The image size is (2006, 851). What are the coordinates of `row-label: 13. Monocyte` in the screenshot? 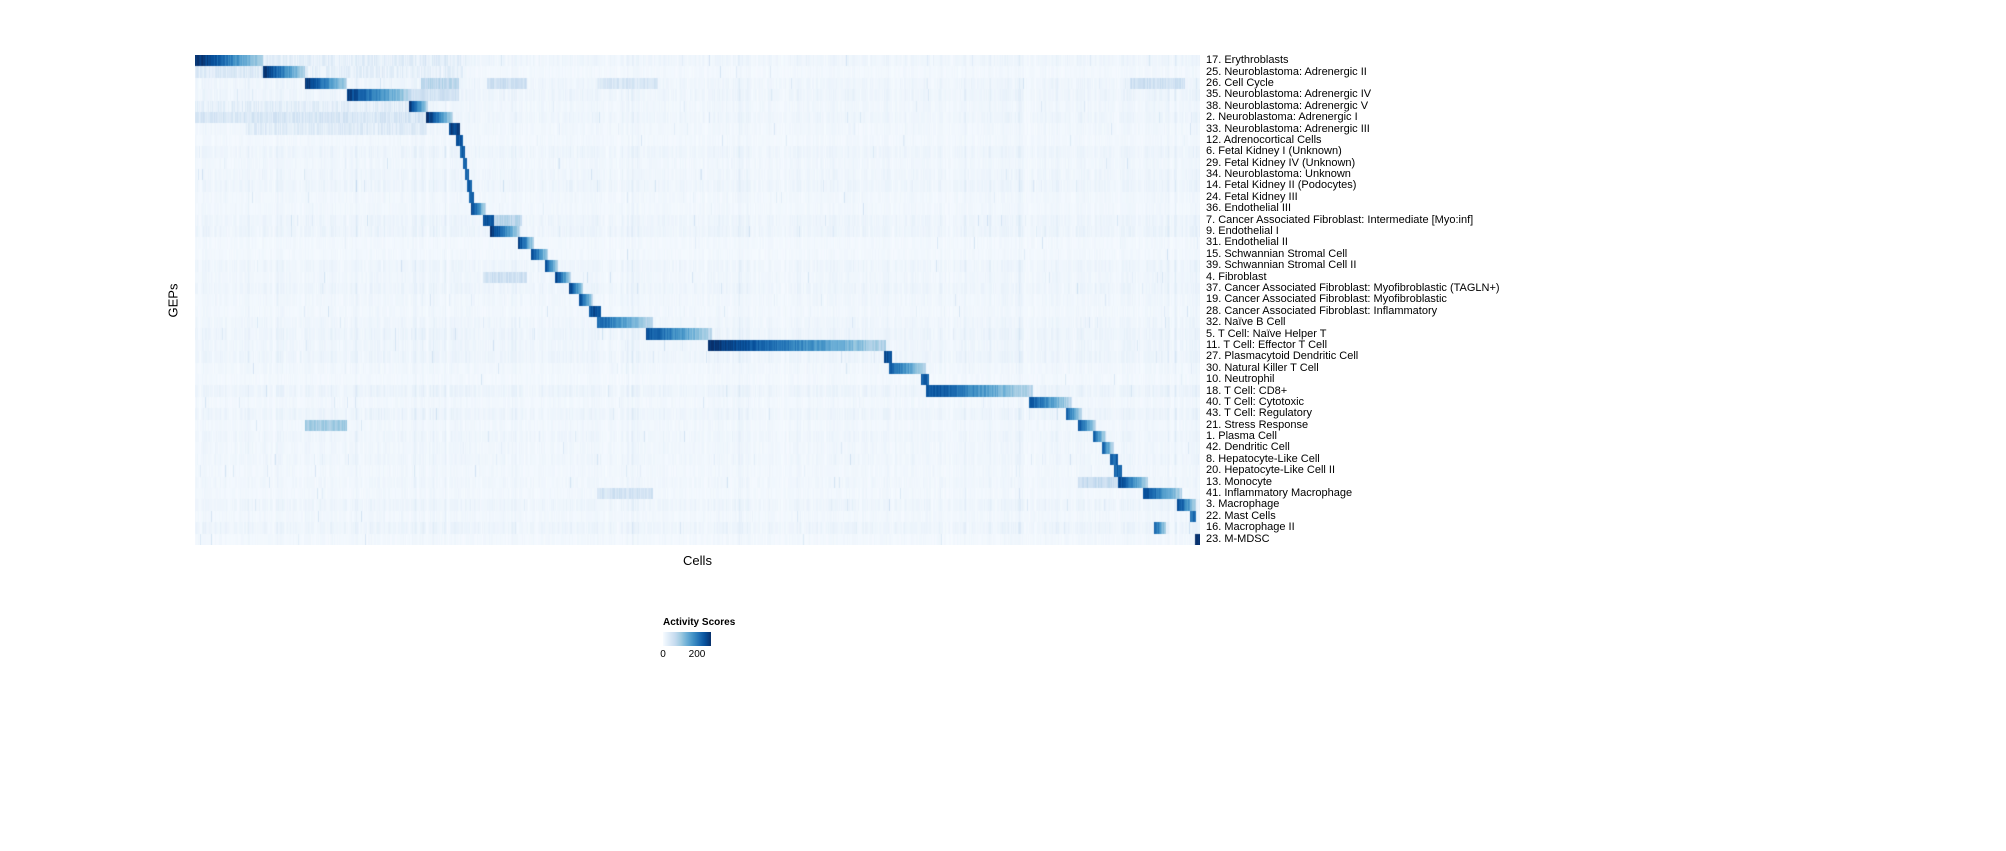 It's located at (1239, 481).